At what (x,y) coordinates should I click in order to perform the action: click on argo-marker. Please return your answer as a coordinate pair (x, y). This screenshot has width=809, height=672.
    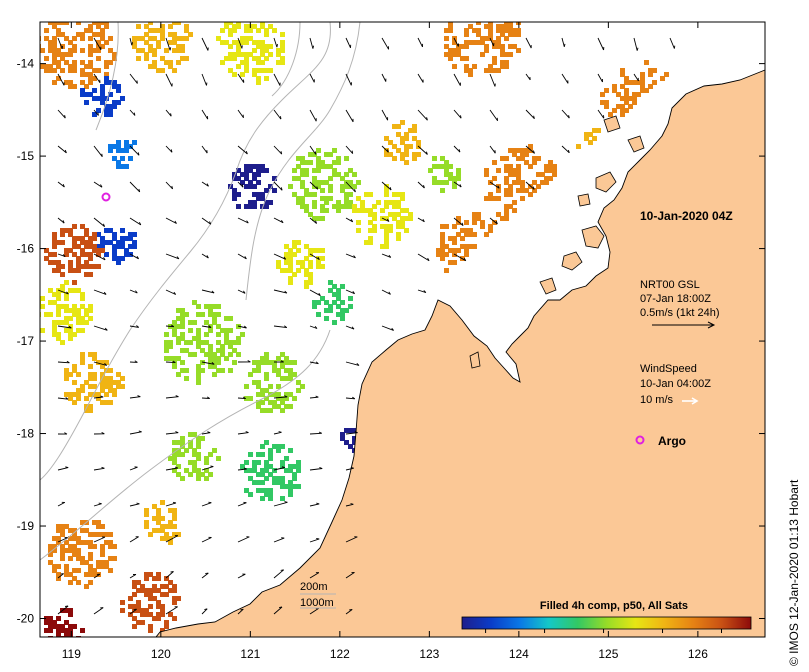
    Looking at the image, I should click on (106, 197).